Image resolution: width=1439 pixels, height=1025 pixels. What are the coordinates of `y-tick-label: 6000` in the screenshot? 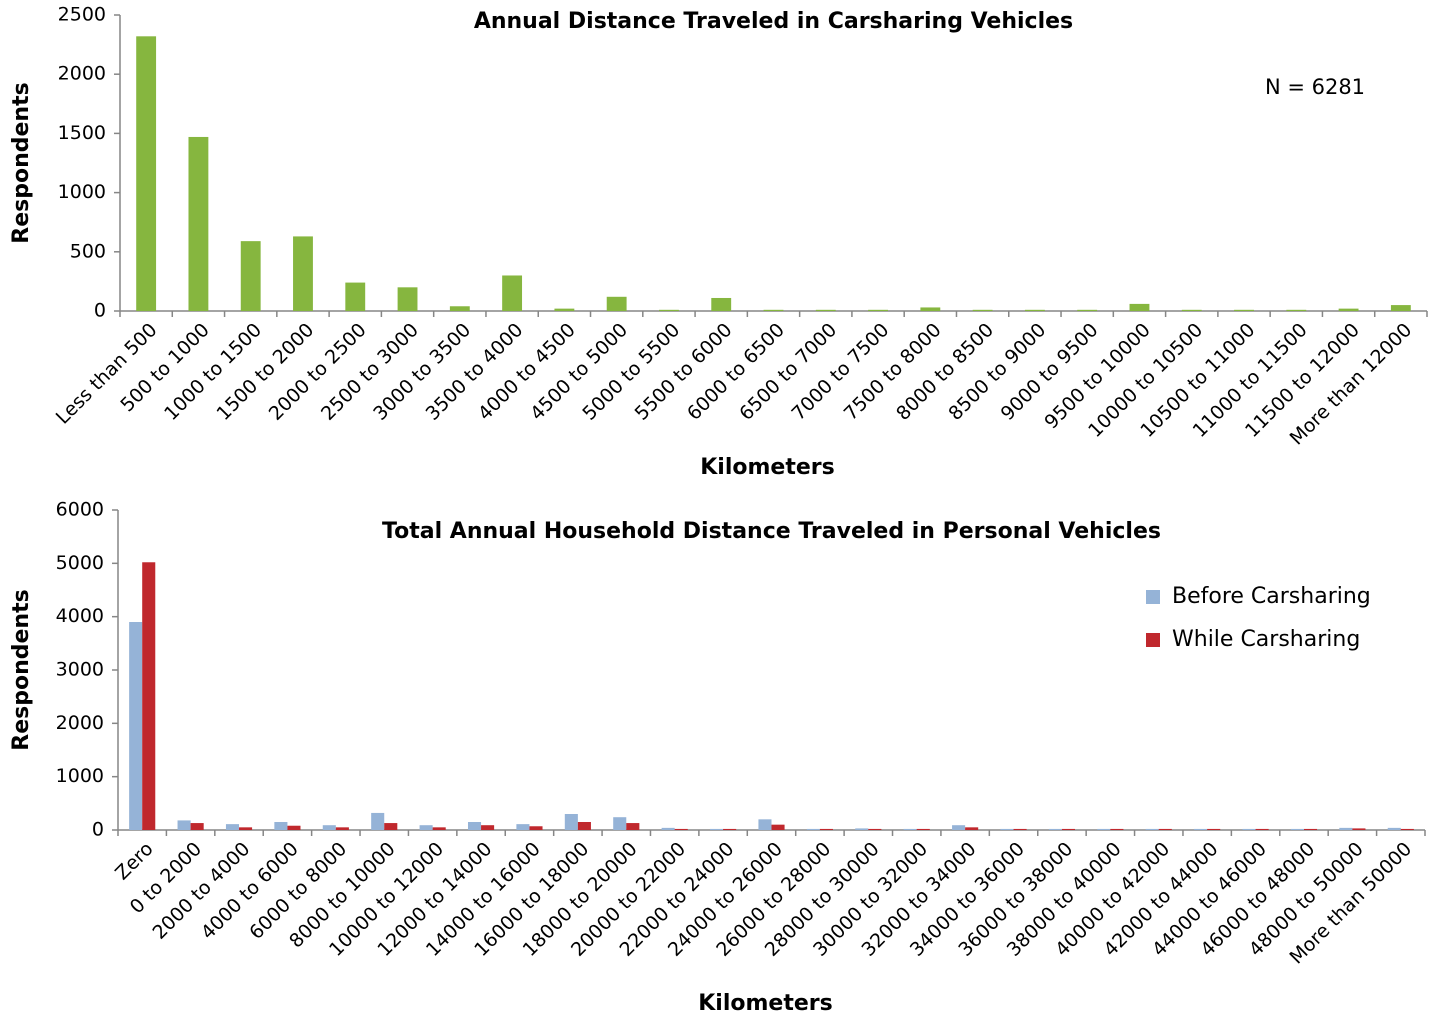 It's located at (80, 510).